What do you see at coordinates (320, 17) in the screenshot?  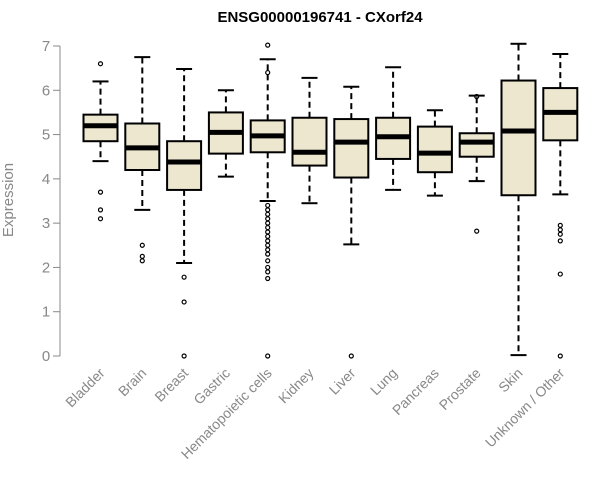 I see `chart-title: ENSG00000196741 - CXorf24` at bounding box center [320, 17].